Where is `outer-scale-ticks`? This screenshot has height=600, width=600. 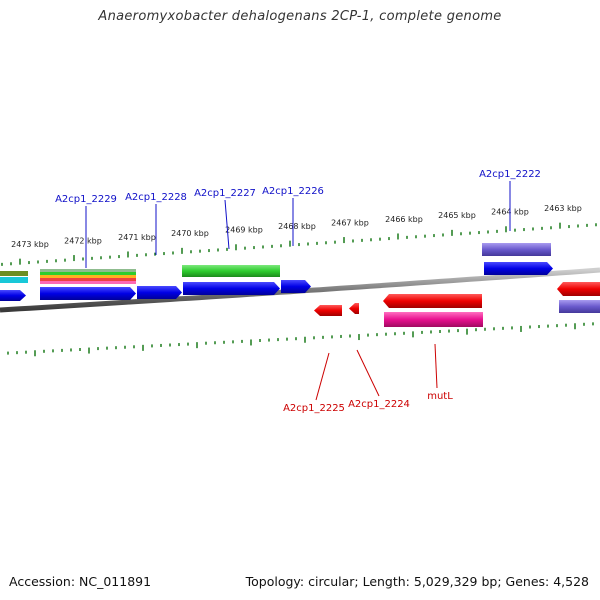 outer-scale-ticks is located at coordinates (299, 244).